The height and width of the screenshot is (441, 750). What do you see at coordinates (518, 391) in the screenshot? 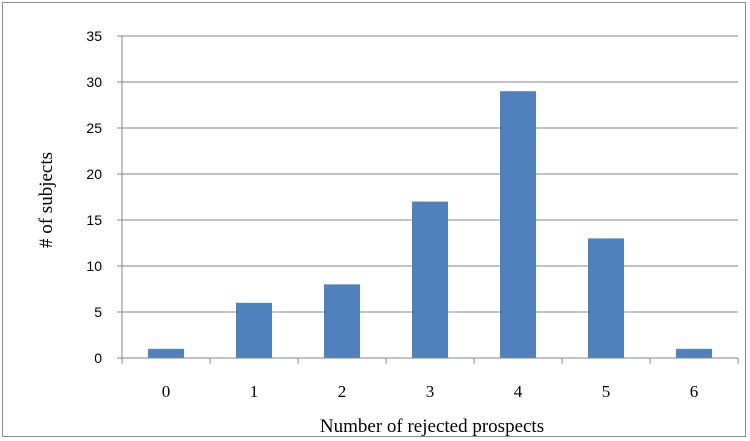
I see `x-tick-label: 4` at bounding box center [518, 391].